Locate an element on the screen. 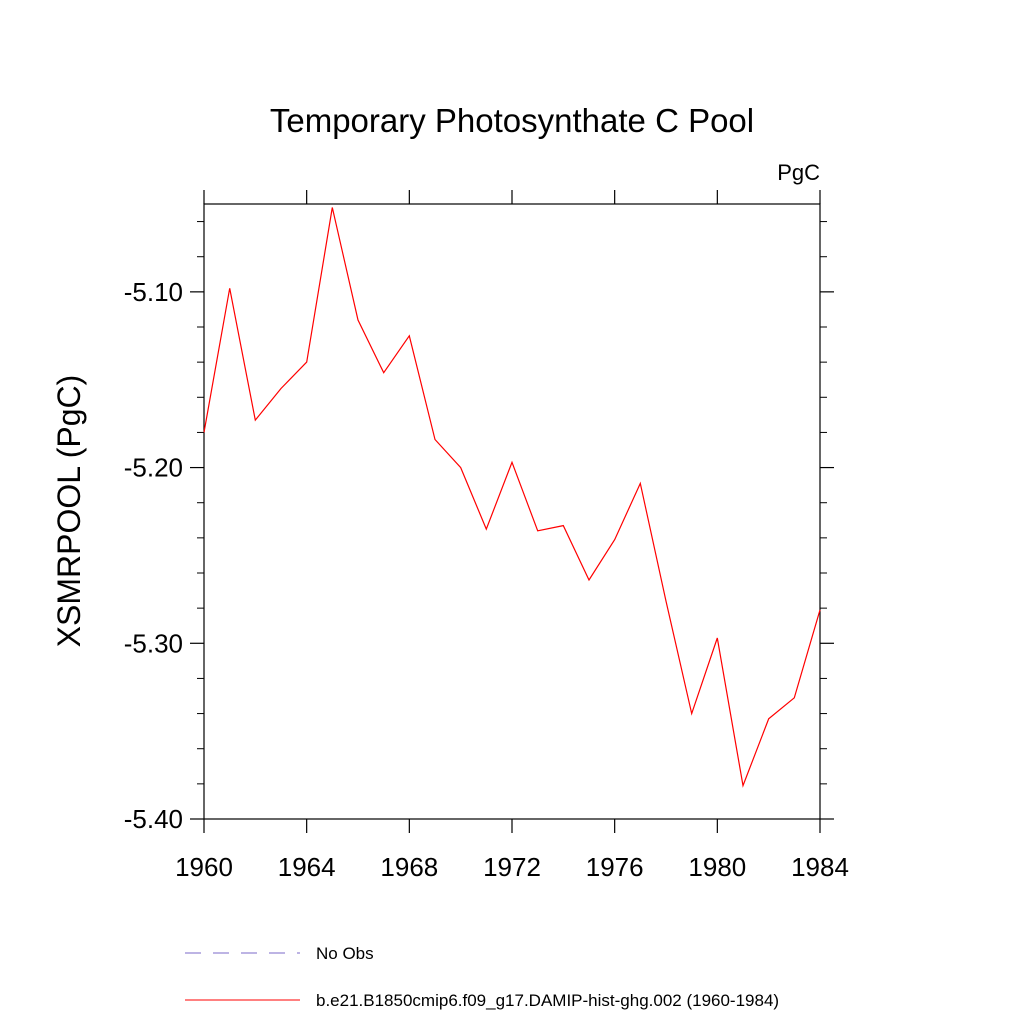 This screenshot has height=1024, width=1024. y-tick-label: -5.20 is located at coordinates (153, 468).